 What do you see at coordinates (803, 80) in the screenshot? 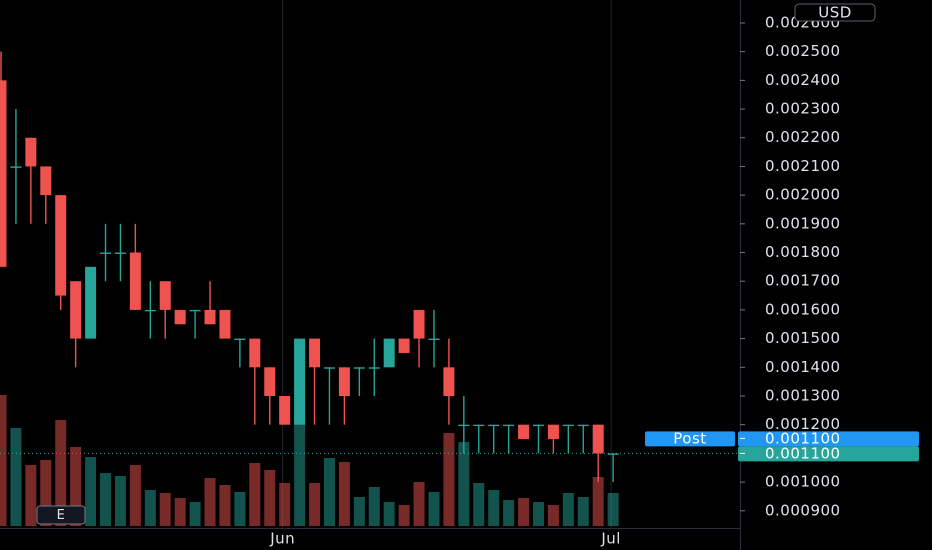
I see `y-tick-label: 0.002400` at bounding box center [803, 80].